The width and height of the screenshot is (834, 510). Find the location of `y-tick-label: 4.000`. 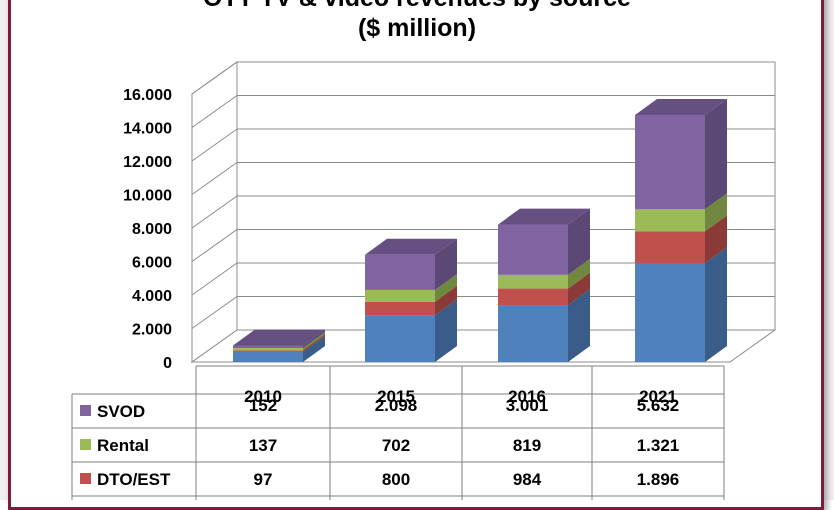

y-tick-label: 4.000 is located at coordinates (152, 296).